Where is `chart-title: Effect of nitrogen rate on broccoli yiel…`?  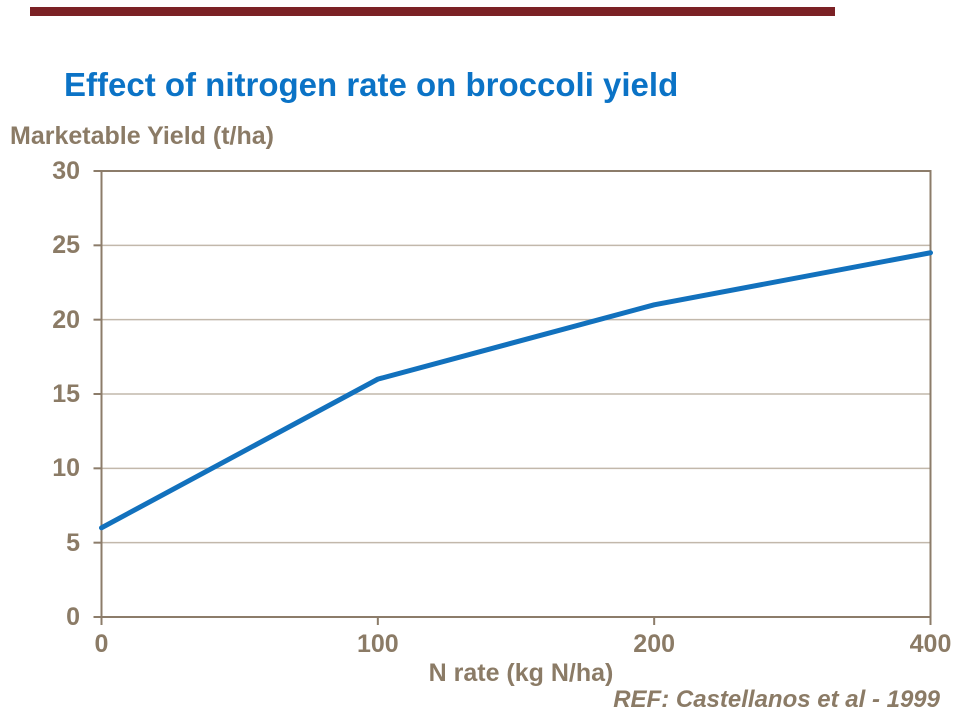 chart-title: Effect of nitrogen rate on broccoli yiel… is located at coordinates (371, 84).